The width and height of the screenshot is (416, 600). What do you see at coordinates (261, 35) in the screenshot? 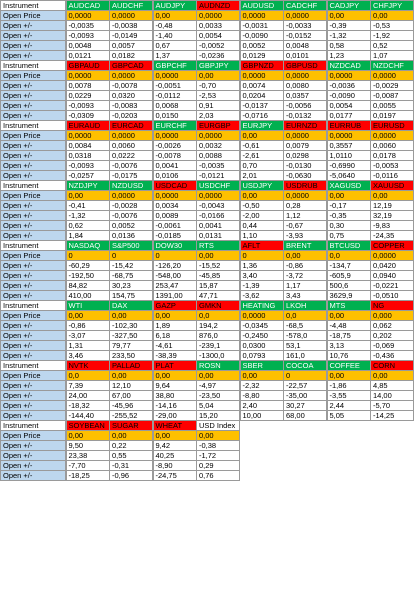
I see `open-pm-value: -0,0090` at bounding box center [261, 35].